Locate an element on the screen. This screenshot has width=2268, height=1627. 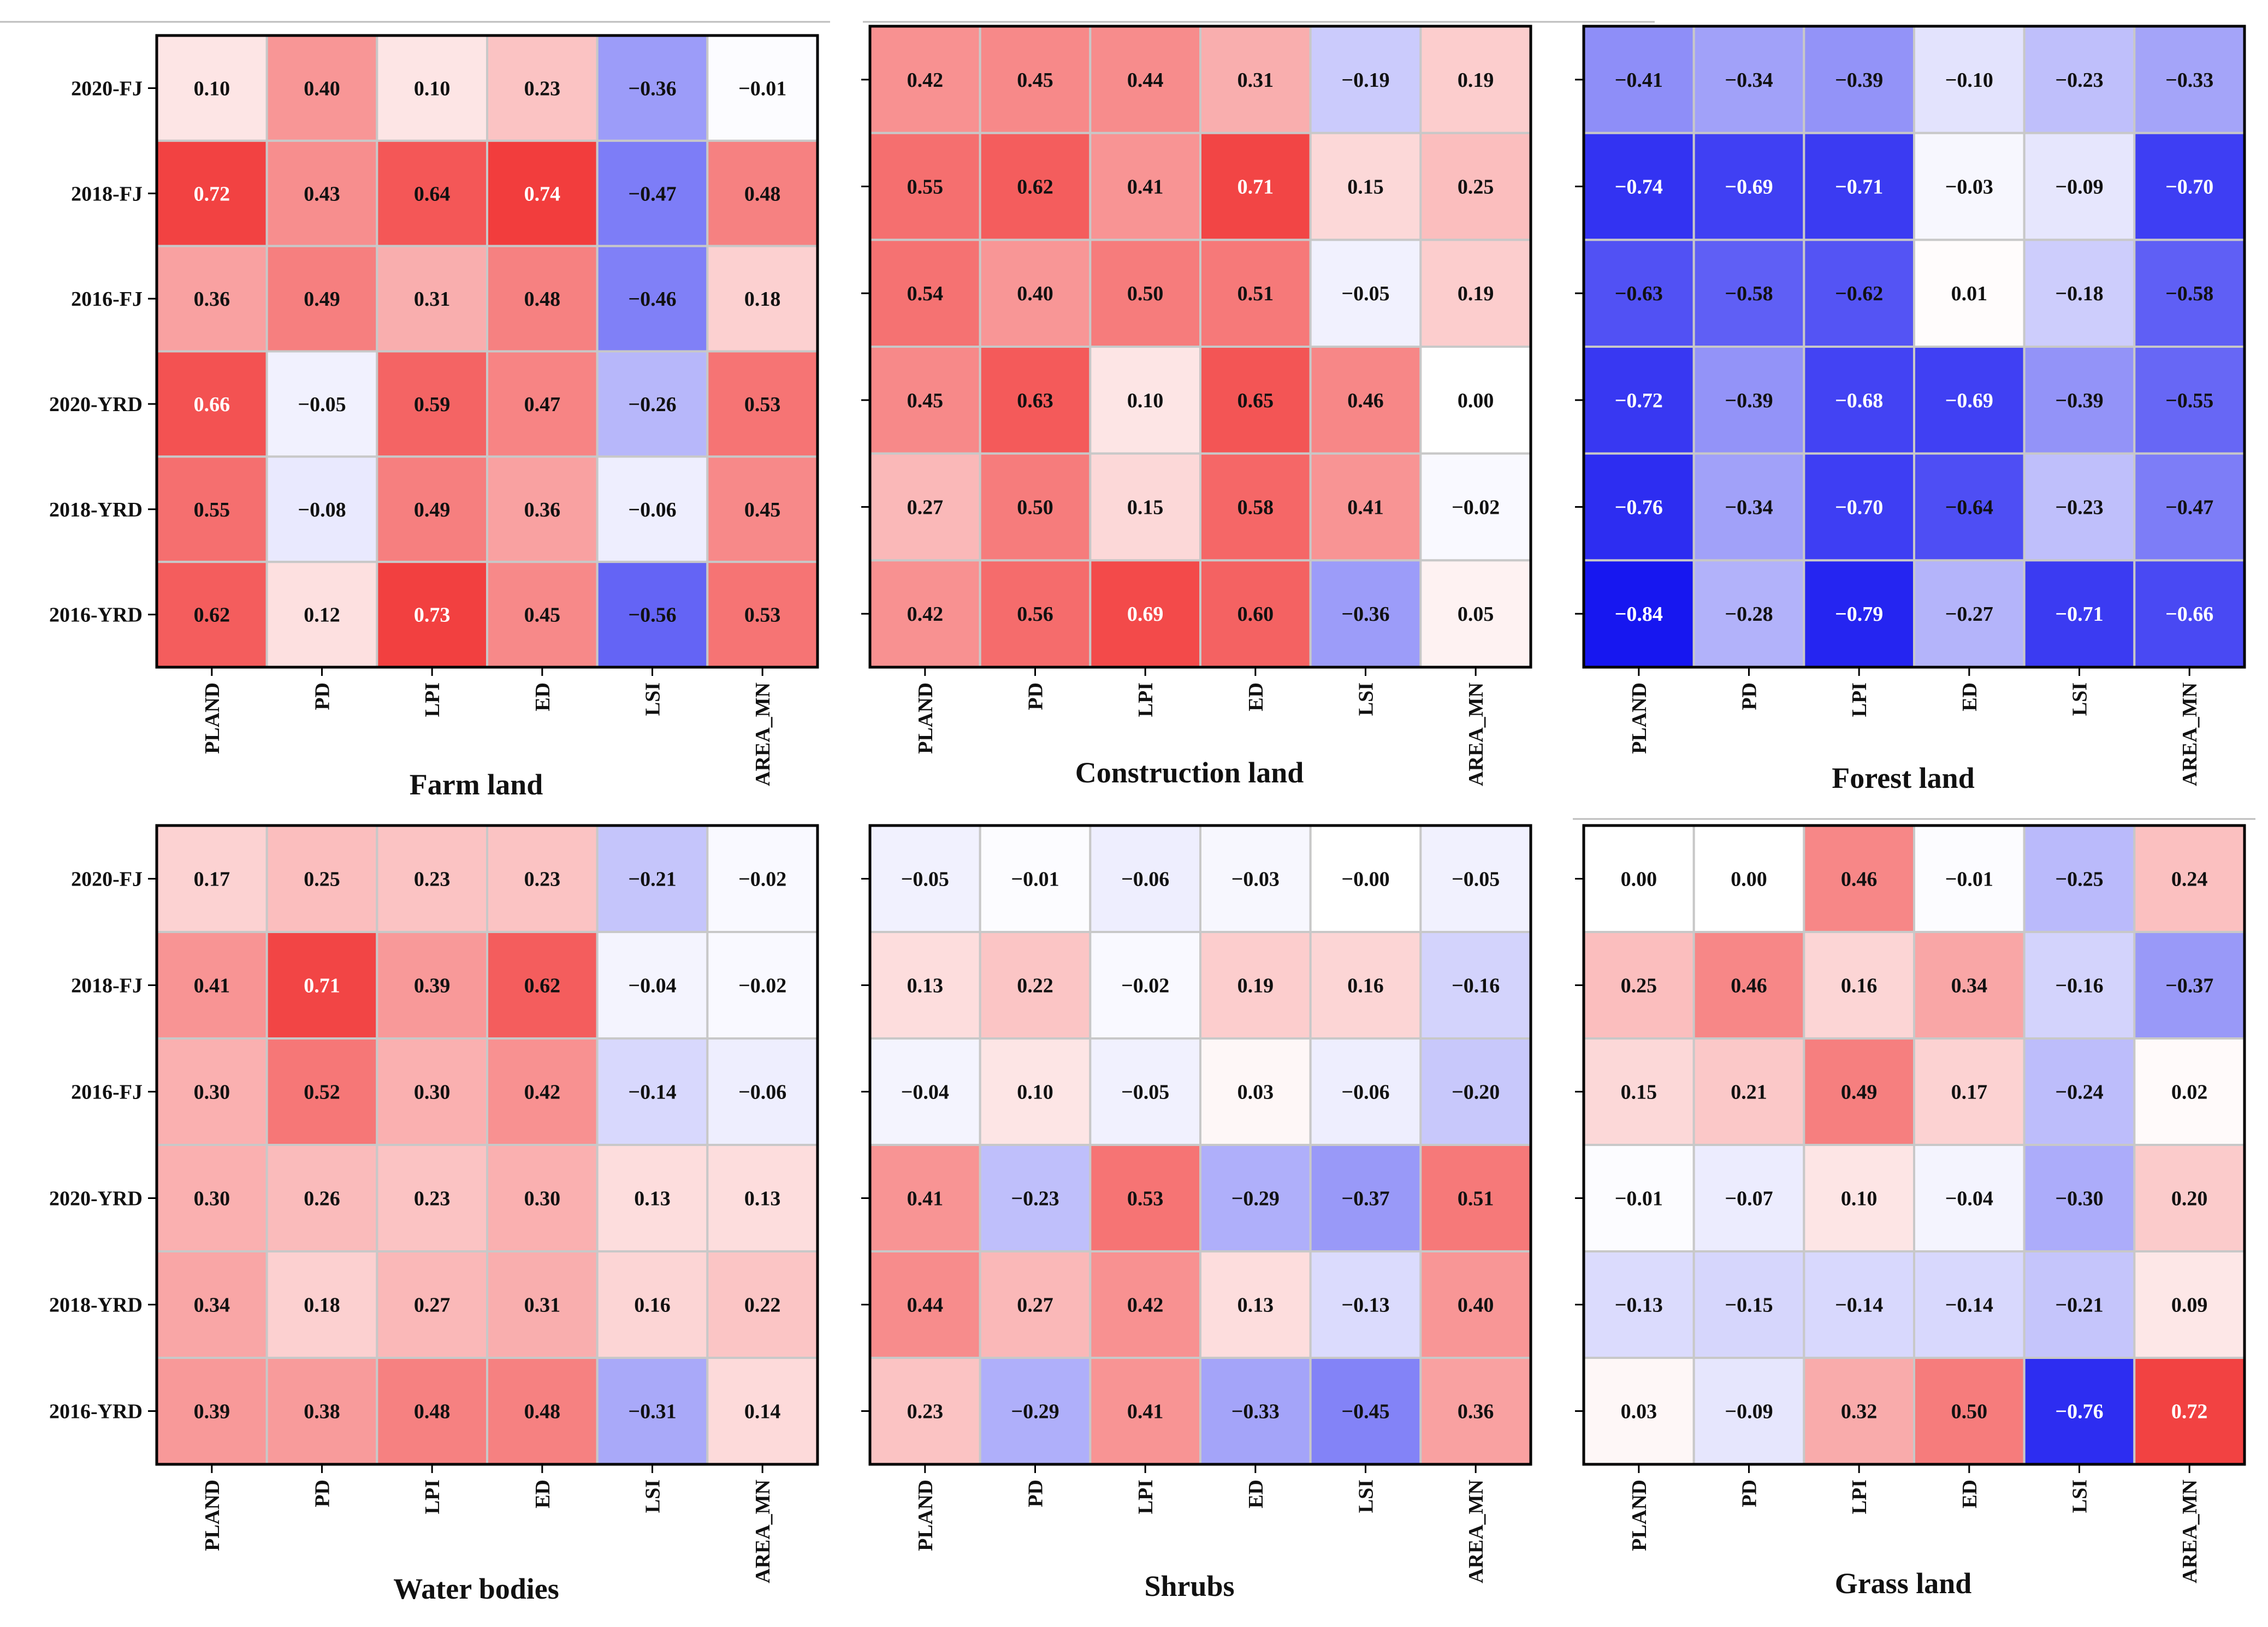
cell-value-label: −0.04 is located at coordinates (652, 986).